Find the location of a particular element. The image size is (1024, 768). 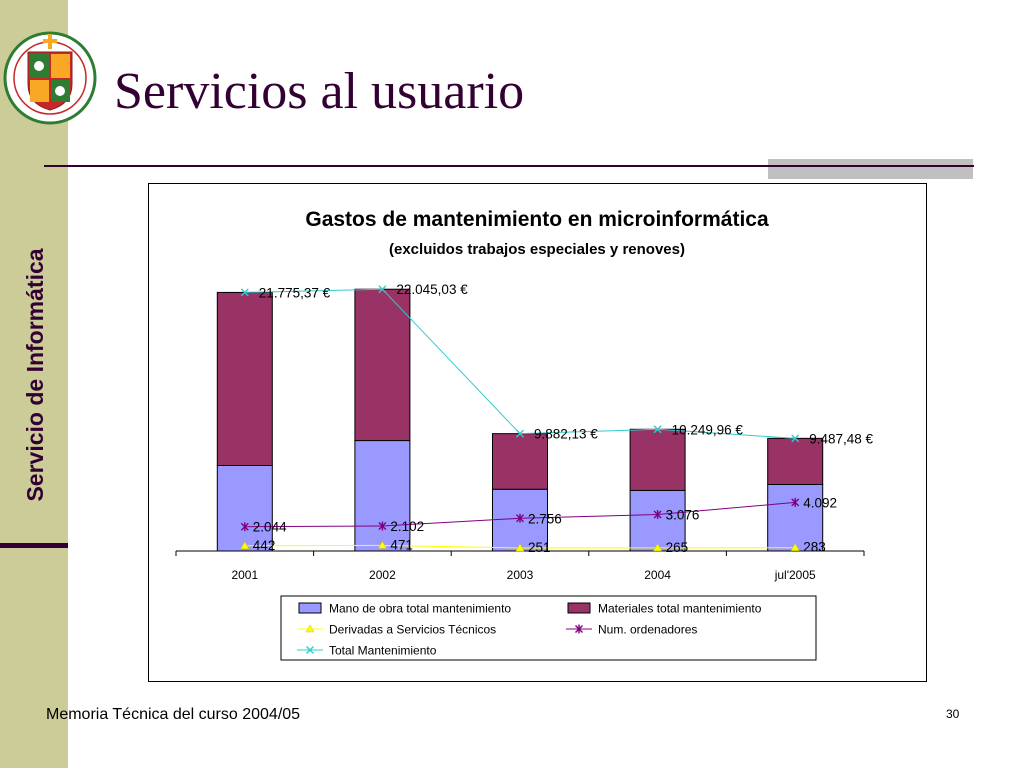

bar-materiales-total-mantenimiento-2004 is located at coordinates (657, 459).